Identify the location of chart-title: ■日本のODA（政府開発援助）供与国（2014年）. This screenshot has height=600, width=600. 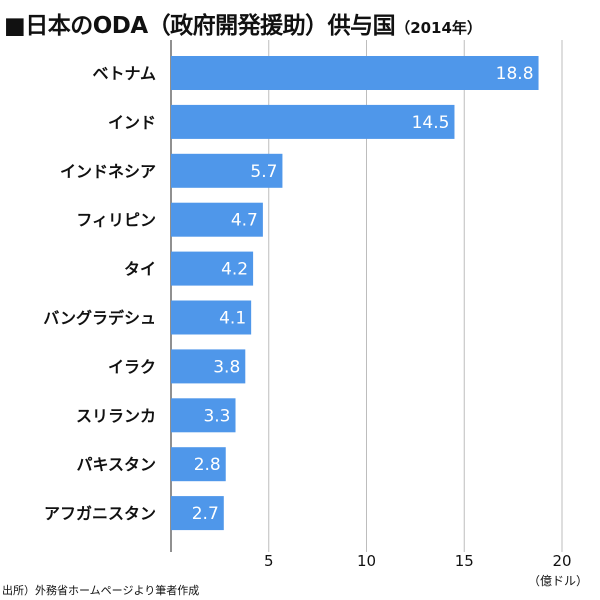
(243, 23).